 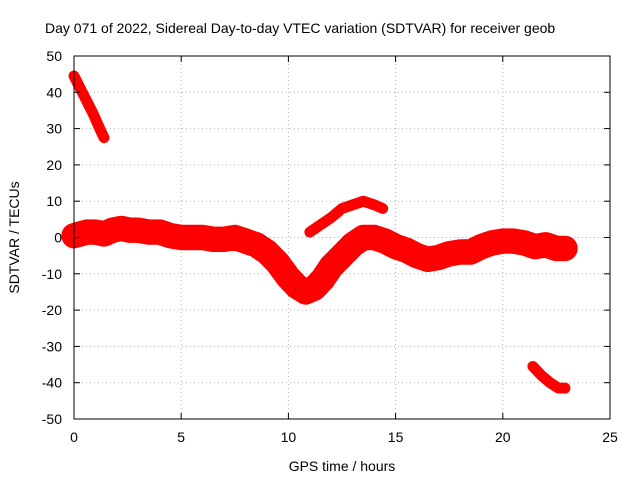 What do you see at coordinates (52, 419) in the screenshot?
I see `y-tick-label: -50` at bounding box center [52, 419].